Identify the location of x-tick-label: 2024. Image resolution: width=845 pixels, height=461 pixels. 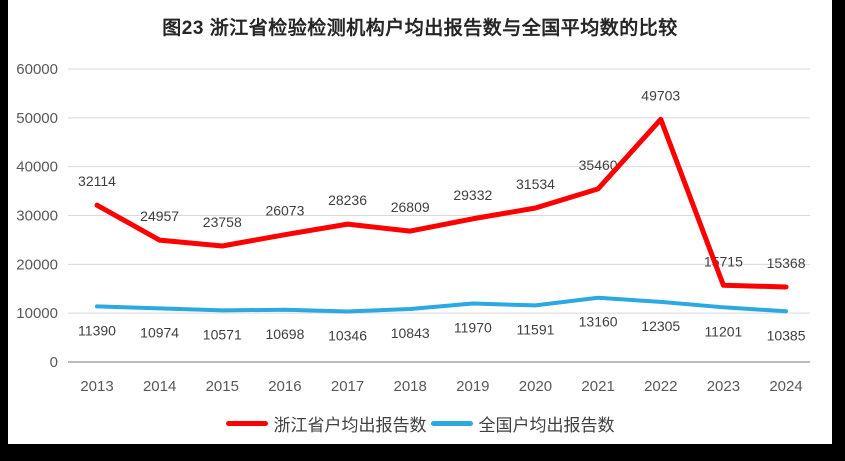
(785, 386).